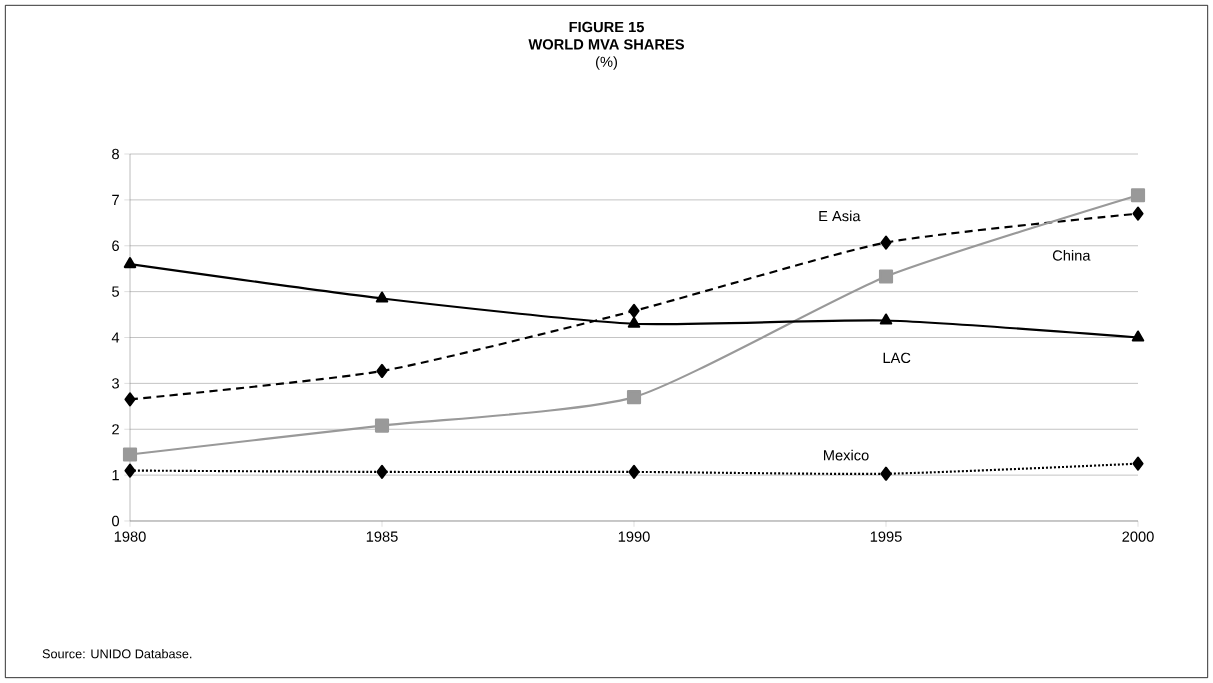  What do you see at coordinates (1138, 536) in the screenshot?
I see `x-tick-label: 2000` at bounding box center [1138, 536].